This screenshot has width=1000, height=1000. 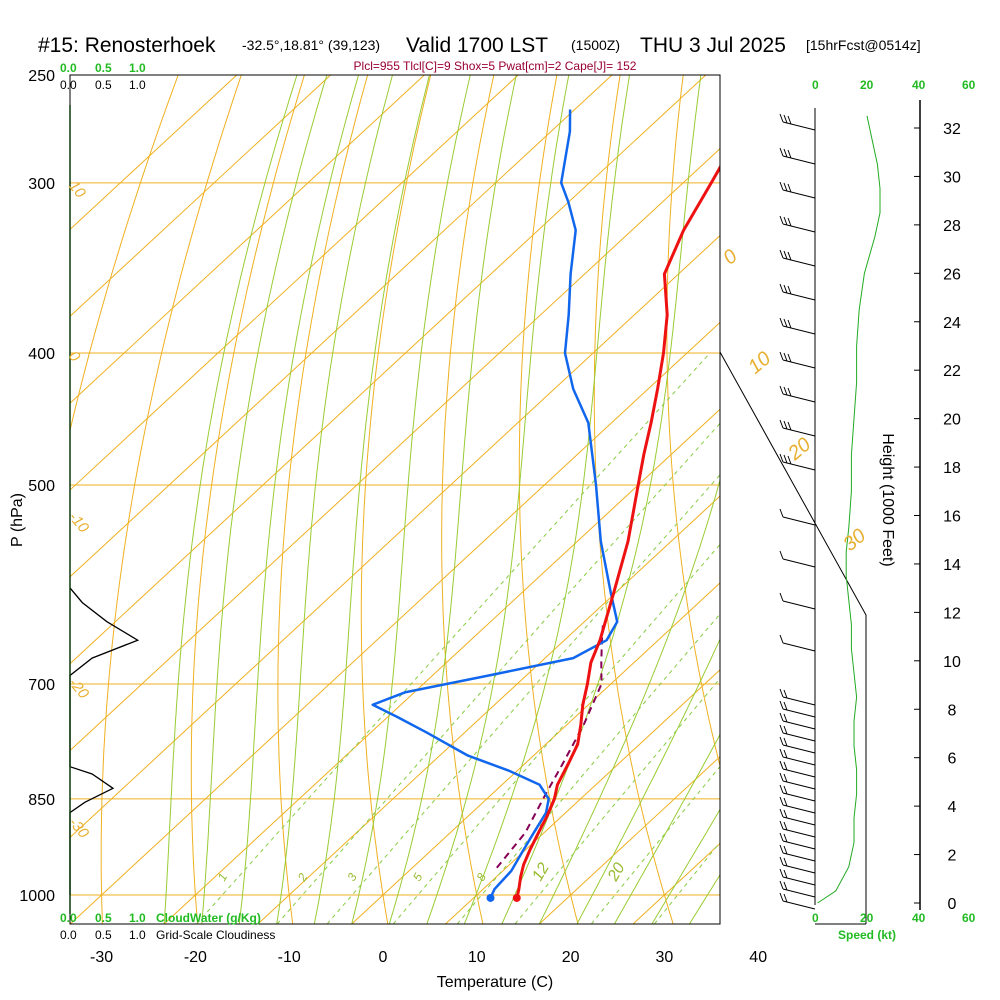 What do you see at coordinates (418, 876) in the screenshot?
I see `mixing-ratio-label-5: 5` at bounding box center [418, 876].